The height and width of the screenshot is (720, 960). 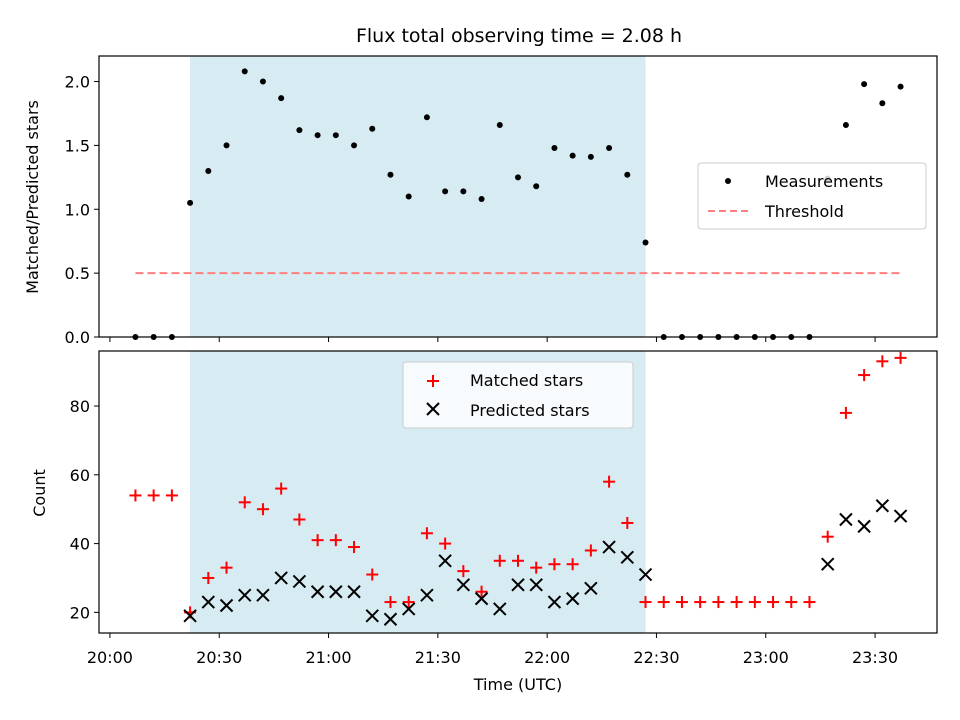 What do you see at coordinates (77, 145) in the screenshot?
I see `top-ytick-label: 1.5` at bounding box center [77, 145].